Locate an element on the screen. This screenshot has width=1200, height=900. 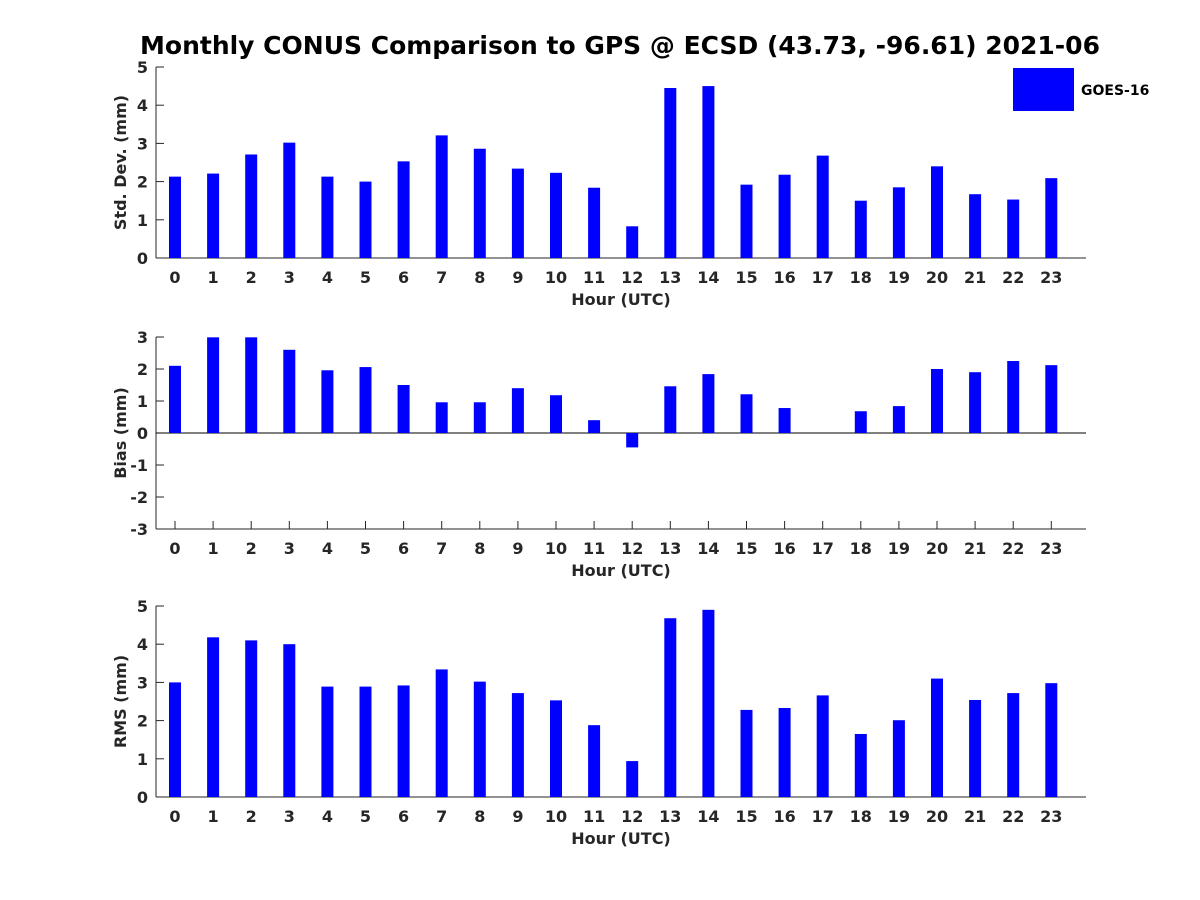
x-tick-label: 20 is located at coordinates (937, 277).